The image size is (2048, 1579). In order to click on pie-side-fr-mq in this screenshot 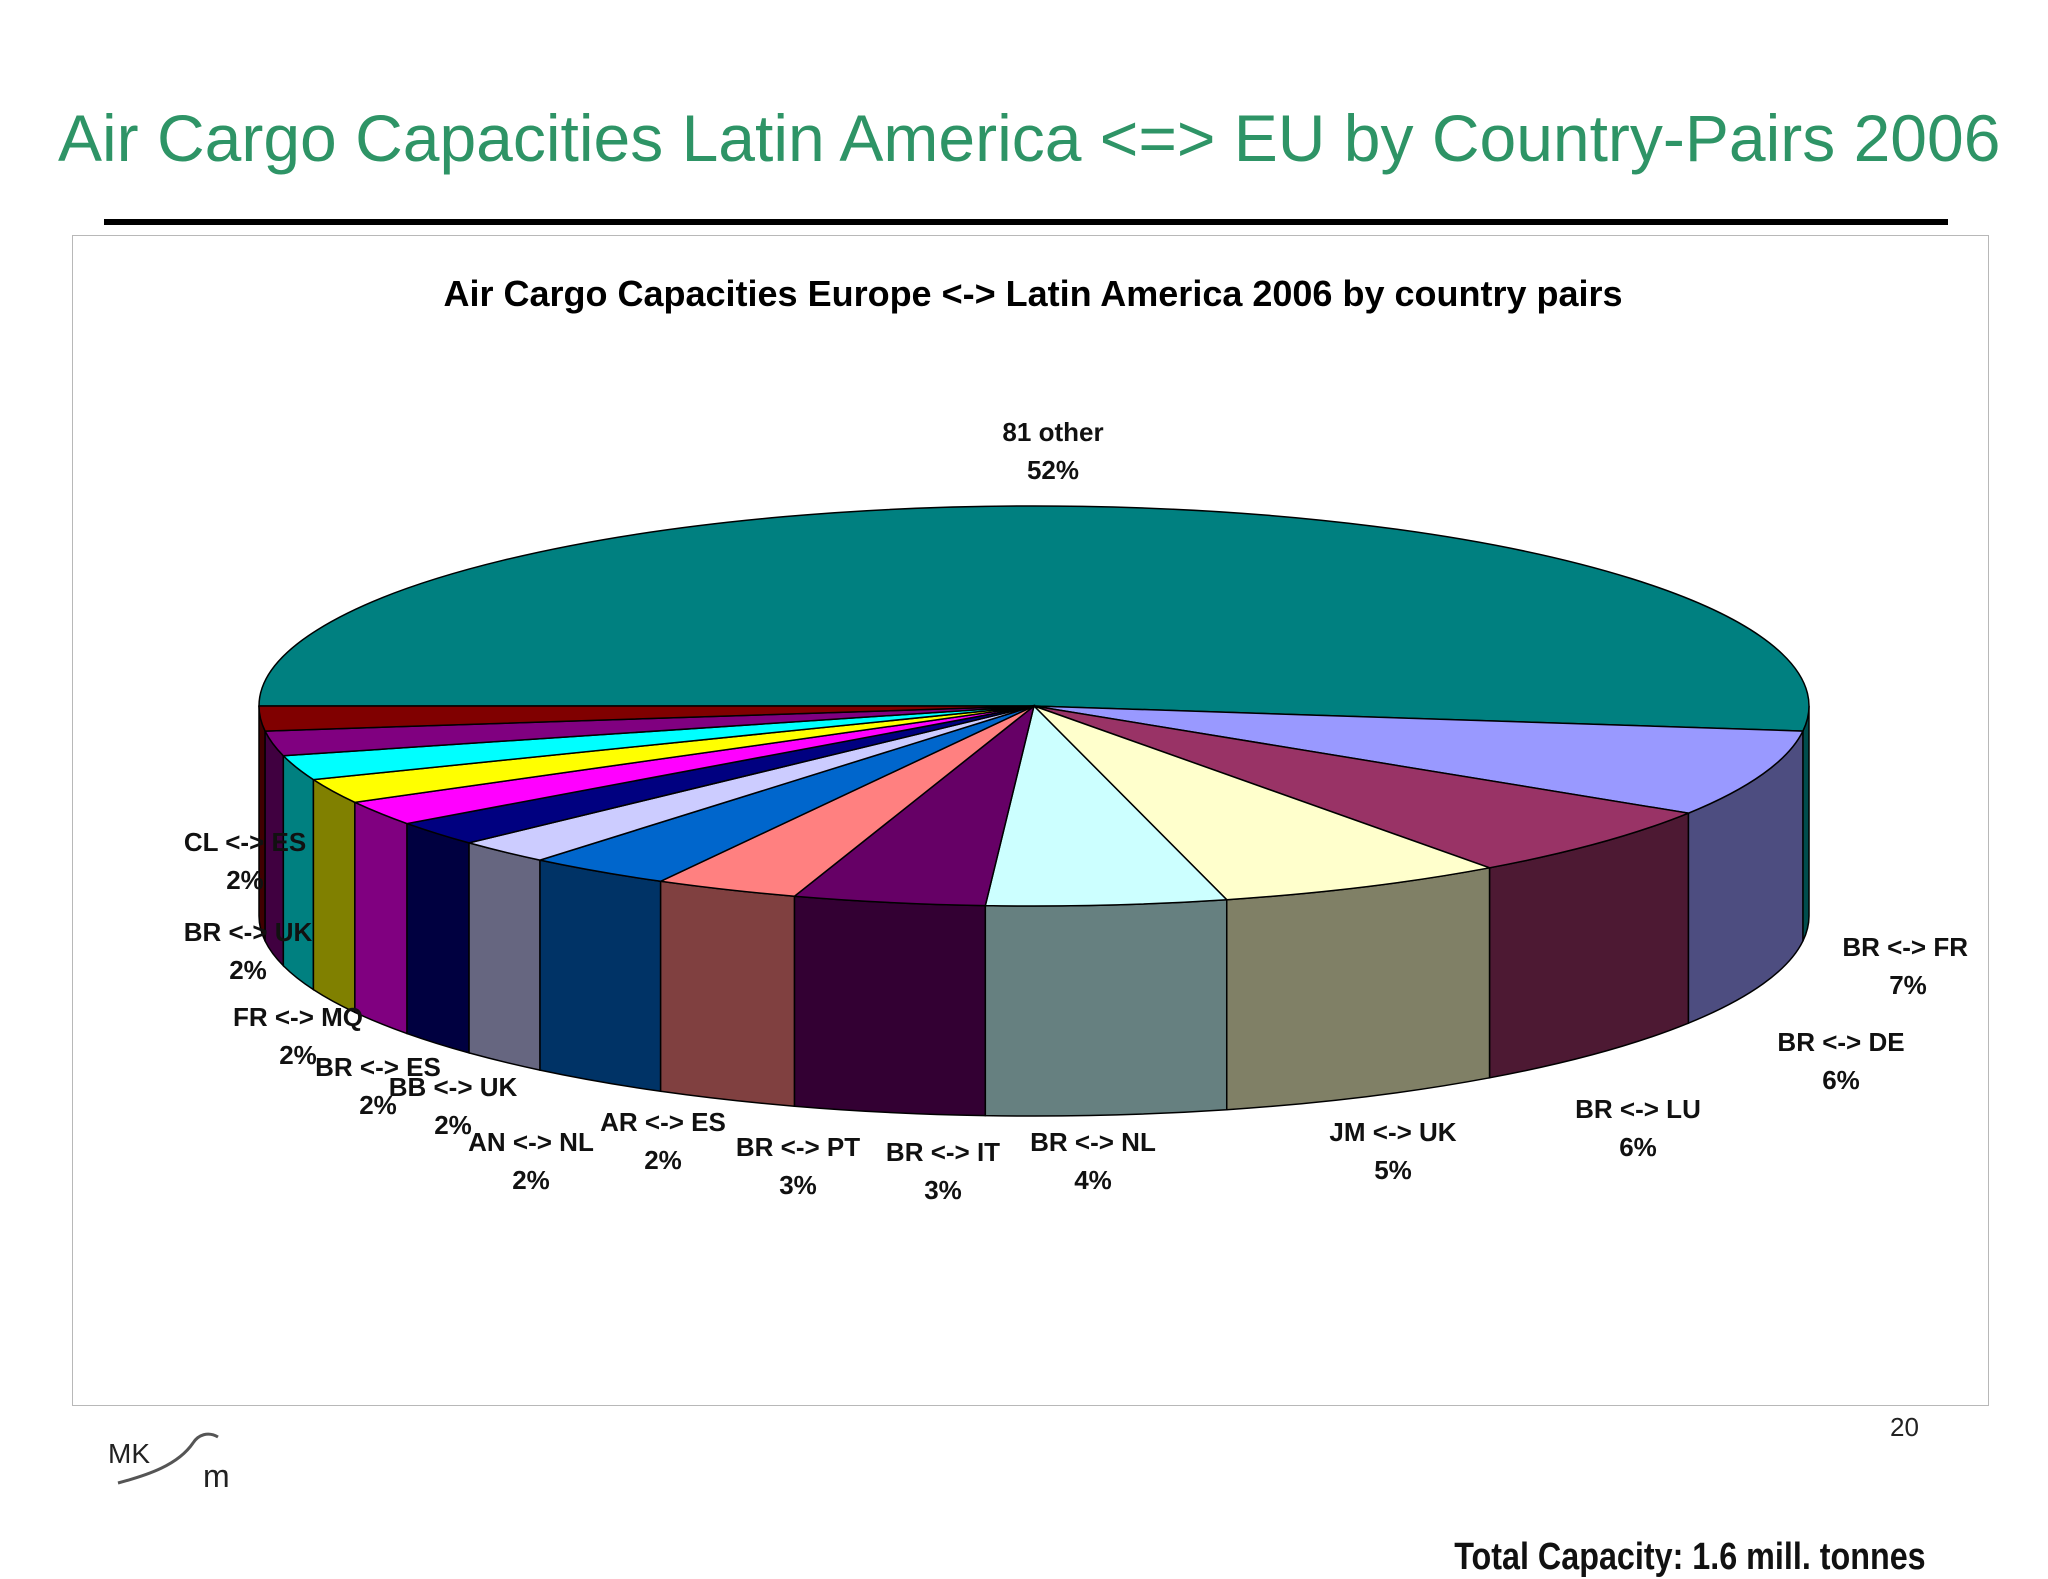, I will do `click(298, 872)`.